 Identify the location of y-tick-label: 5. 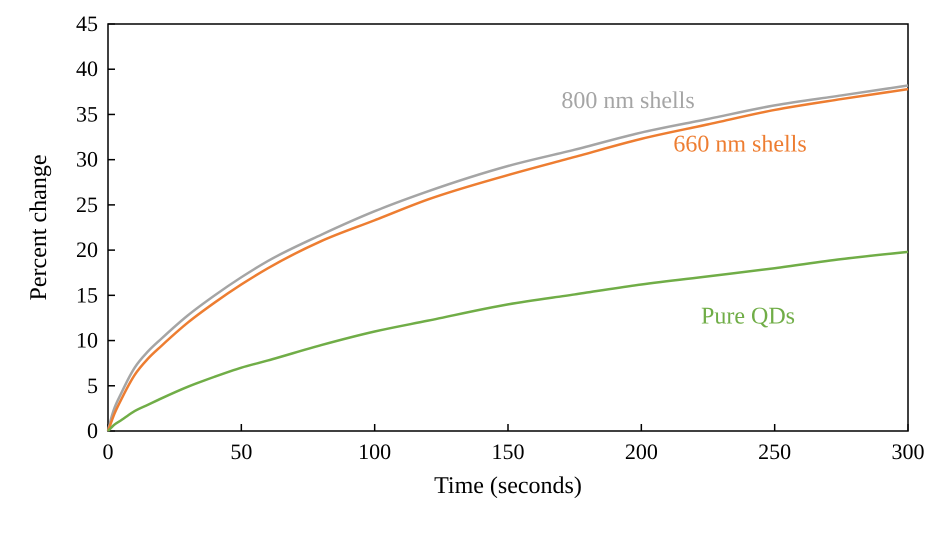
(92, 385).